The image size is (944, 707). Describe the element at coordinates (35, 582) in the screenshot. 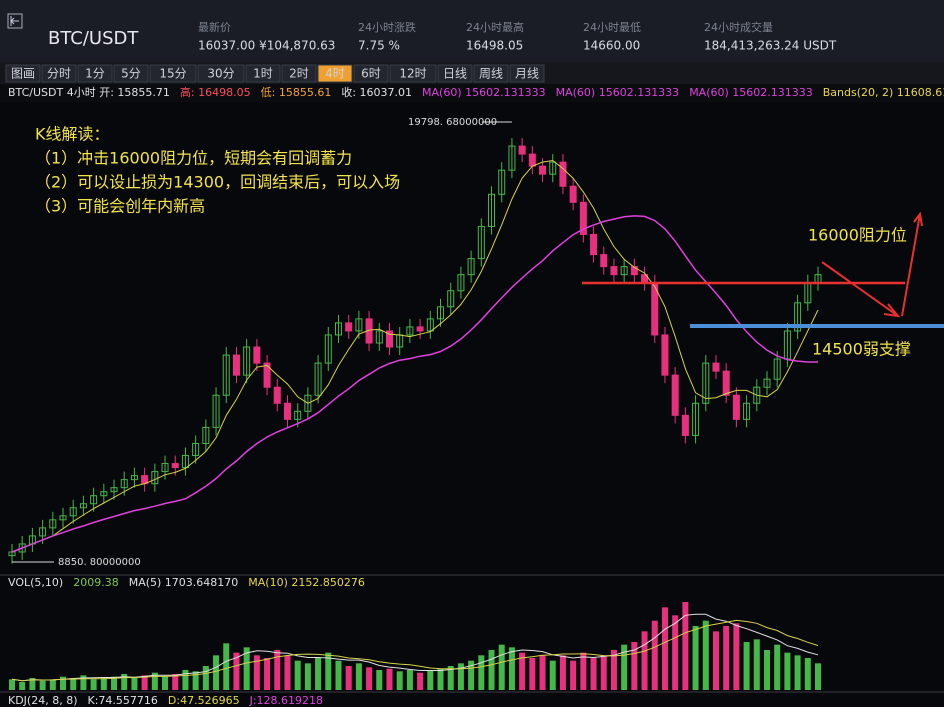

I see `info-text: VOL(5,10)` at that location.